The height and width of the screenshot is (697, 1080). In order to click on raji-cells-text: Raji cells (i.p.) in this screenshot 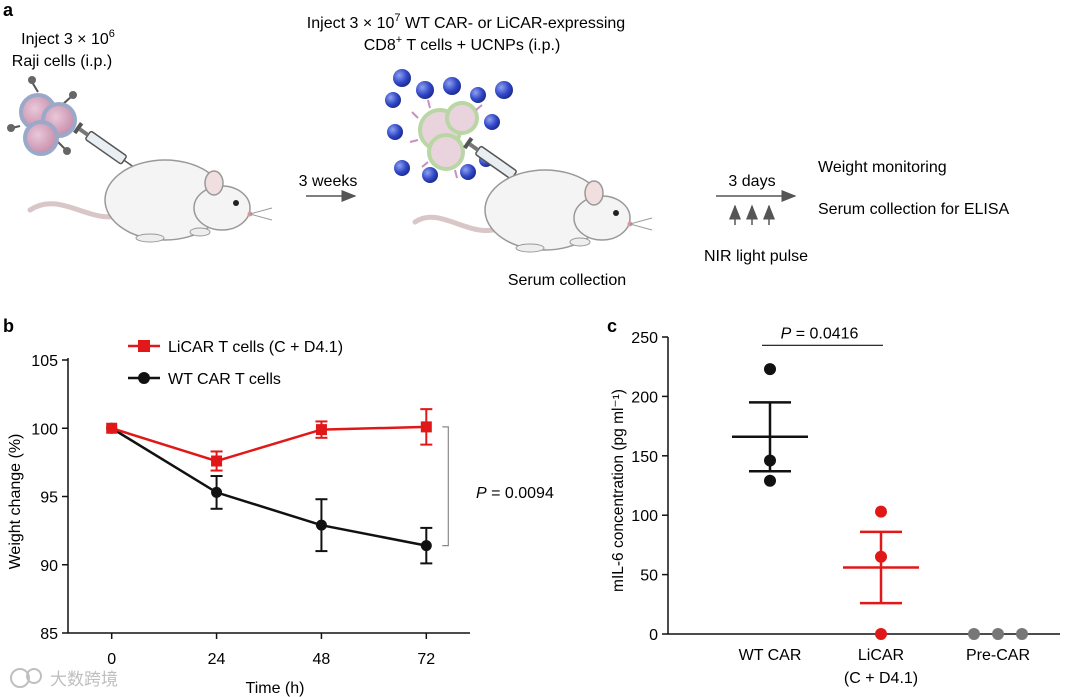, I will do `click(62, 61)`.